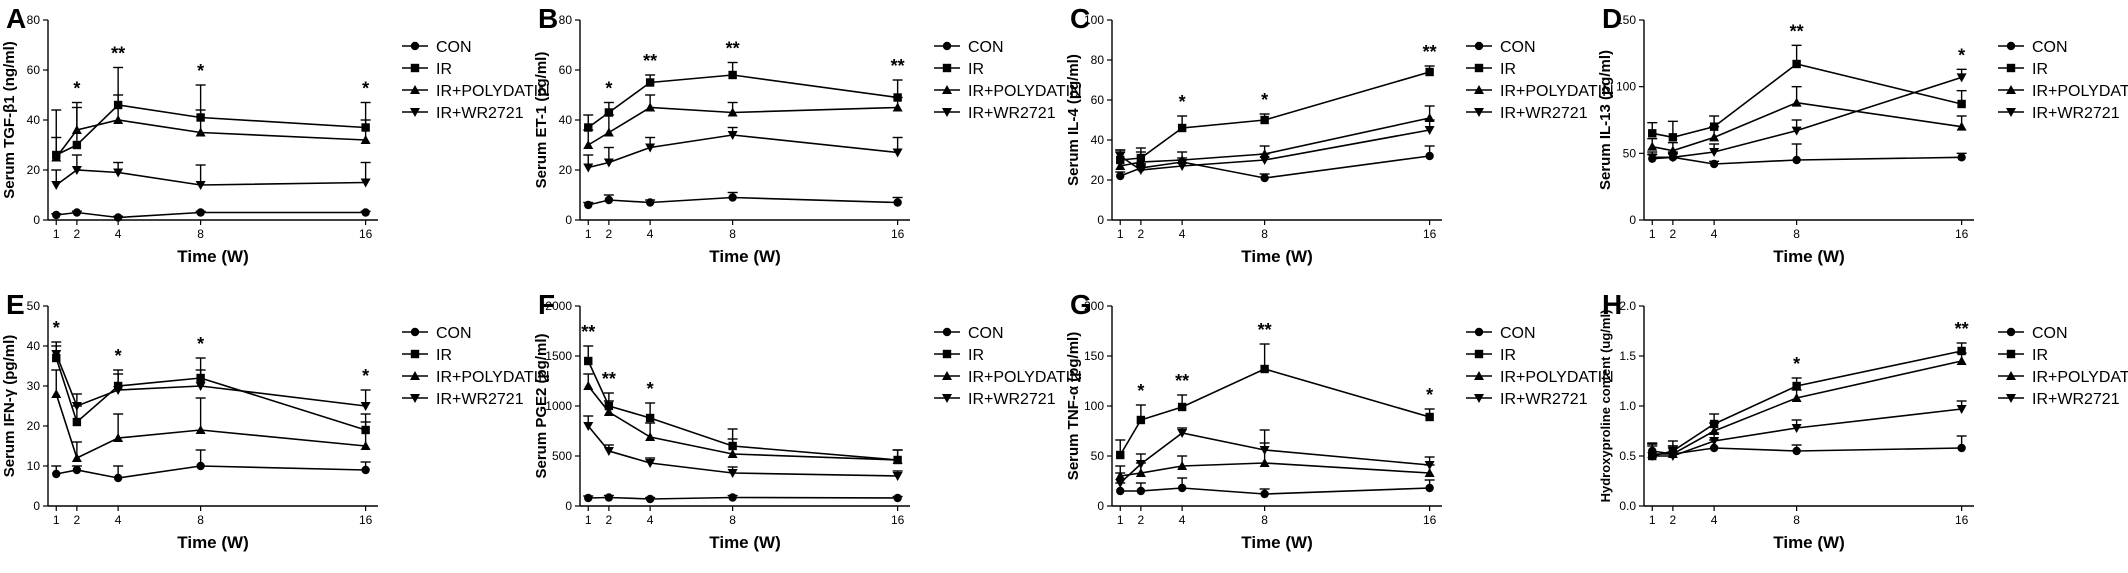  Describe the element at coordinates (558, 356) in the screenshot. I see `y-tick-label: 1500` at that location.